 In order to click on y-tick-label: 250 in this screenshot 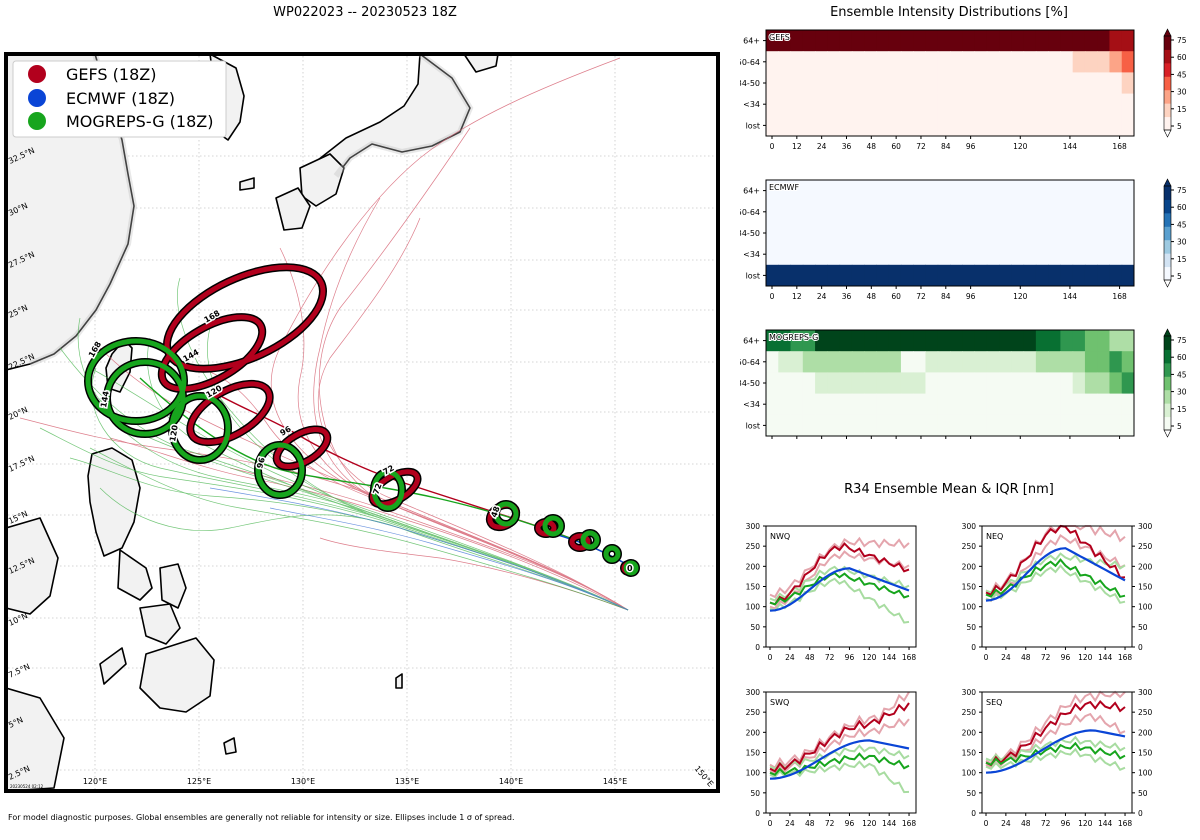, I will do `click(753, 546)`.